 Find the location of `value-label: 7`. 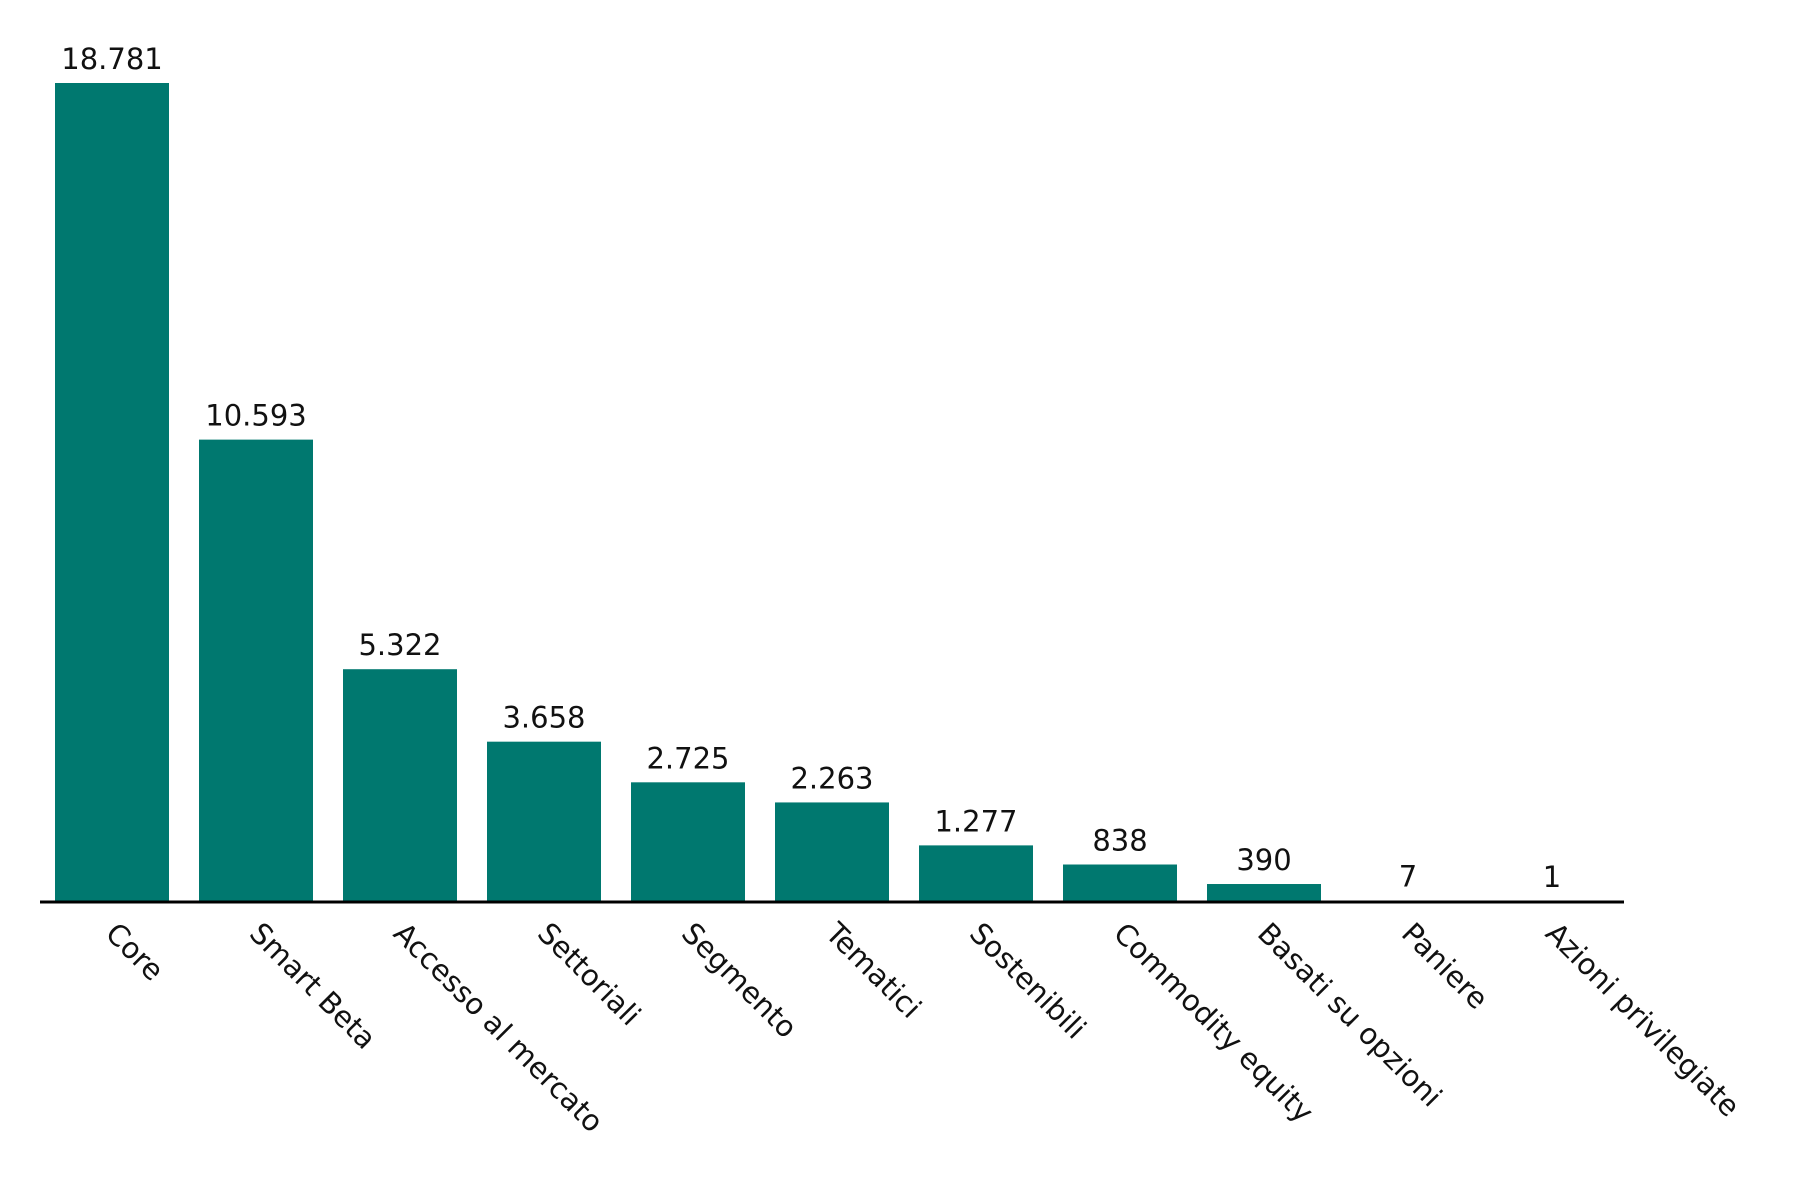

value-label: 7 is located at coordinates (1408, 877).